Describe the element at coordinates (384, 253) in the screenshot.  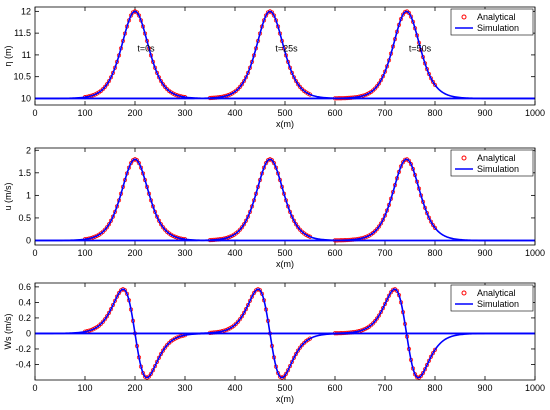
I see `x-tick-label: 700` at that location.